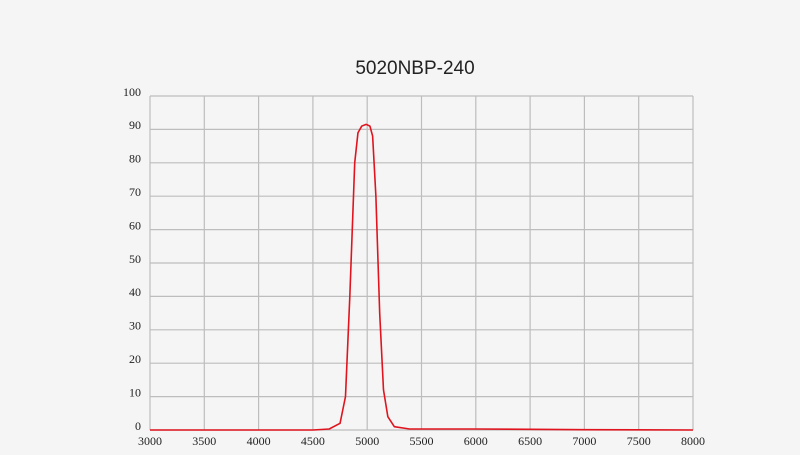 This screenshot has width=800, height=455. Describe the element at coordinates (135, 392) in the screenshot. I see `y-tick-label: 10` at that location.